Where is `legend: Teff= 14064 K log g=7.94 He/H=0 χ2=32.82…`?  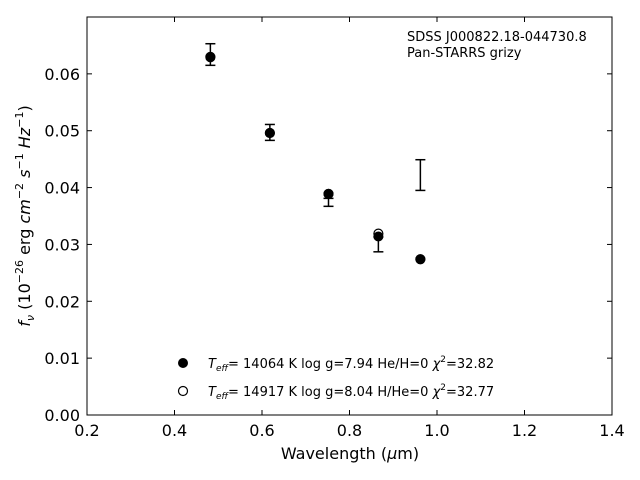 legend: Teff= 14064 K log g=7.94 He/H=0 χ2=32.82… is located at coordinates (335, 378).